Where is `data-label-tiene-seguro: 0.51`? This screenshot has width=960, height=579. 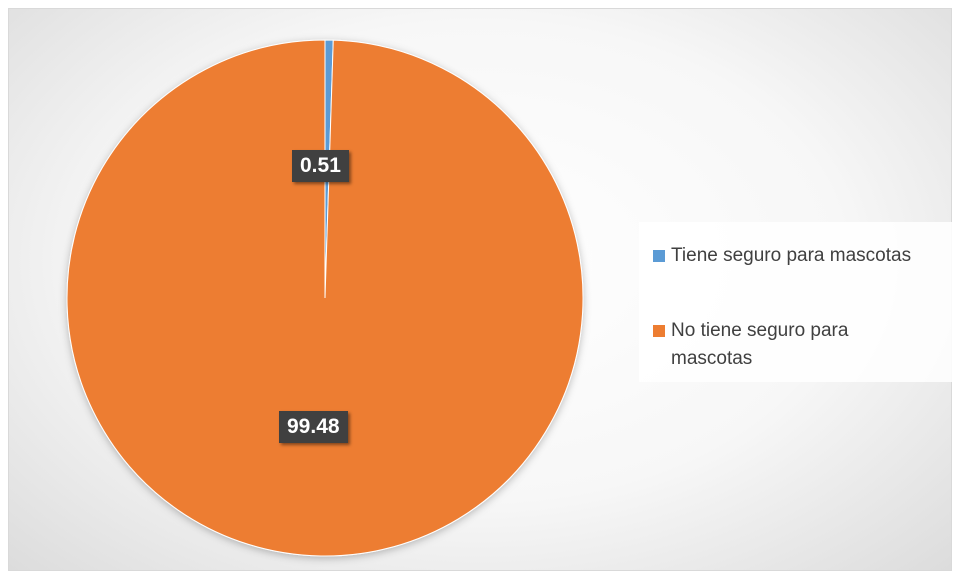 data-label-tiene-seguro: 0.51 is located at coordinates (320, 166).